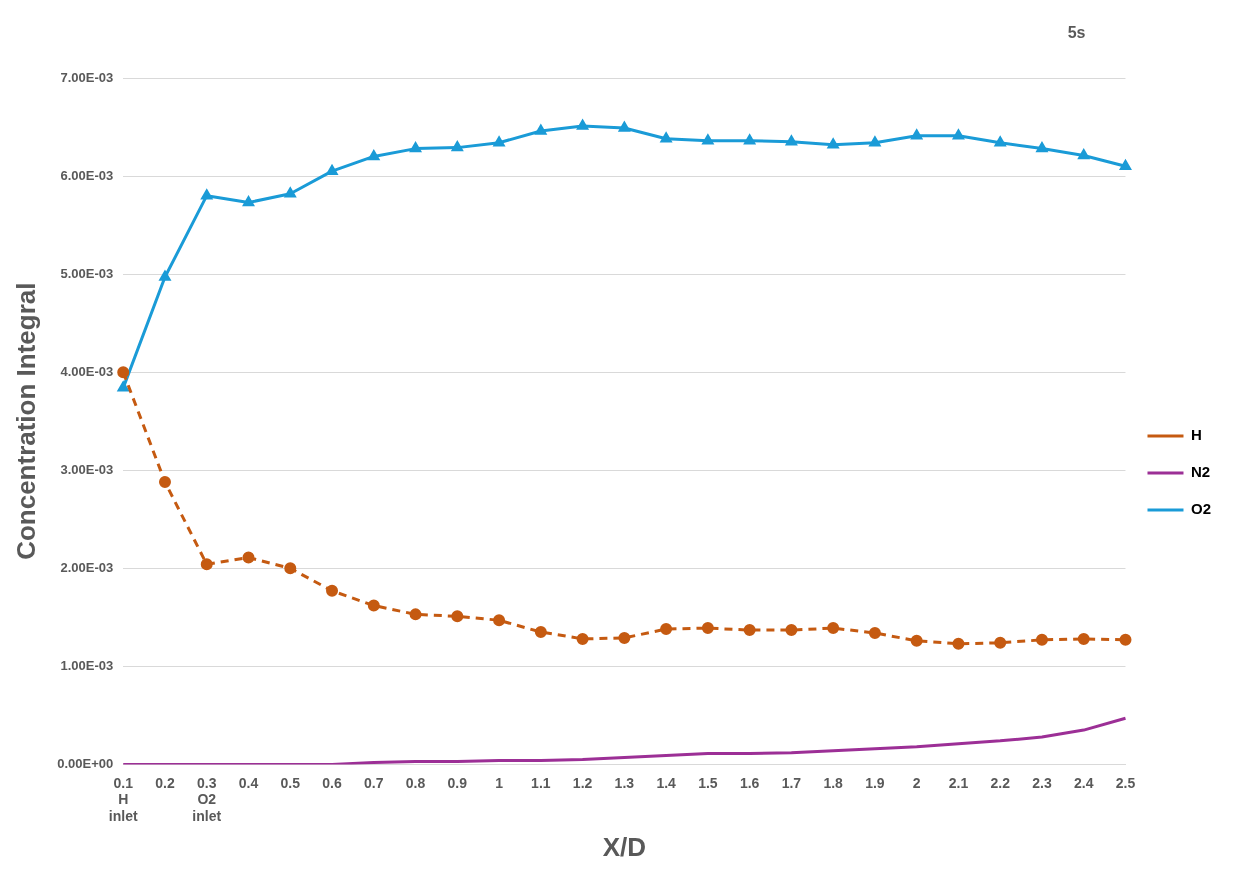 The height and width of the screenshot is (876, 1249). Describe the element at coordinates (791, 782) in the screenshot. I see `x-tick-label: 1.7` at that location.